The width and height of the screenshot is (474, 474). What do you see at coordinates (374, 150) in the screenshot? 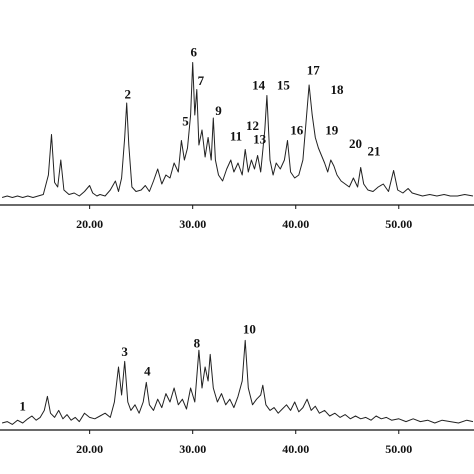
I see `peak-label: 21` at bounding box center [374, 150].